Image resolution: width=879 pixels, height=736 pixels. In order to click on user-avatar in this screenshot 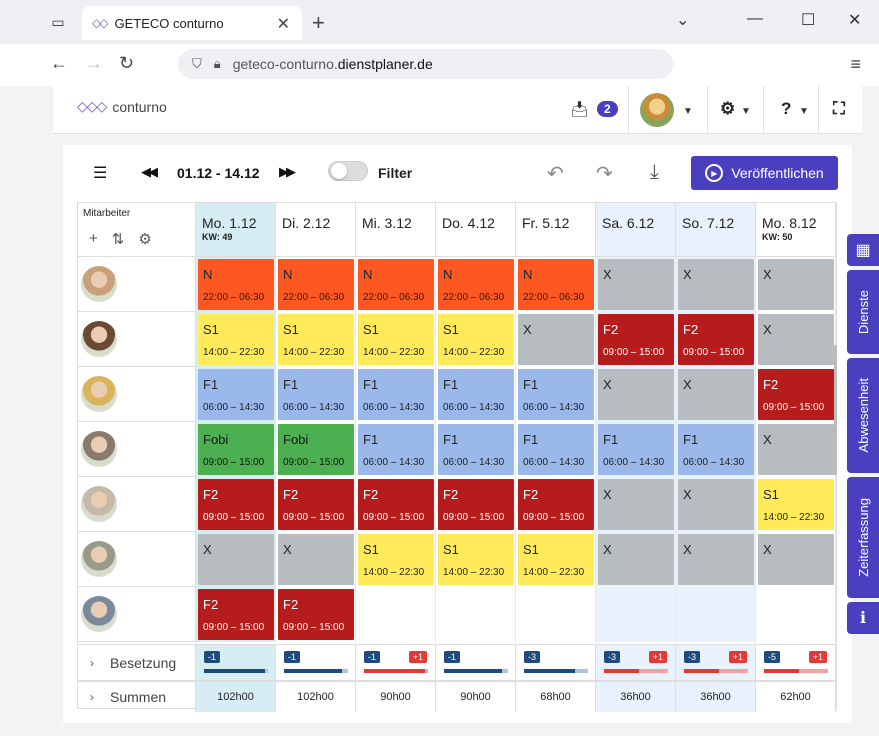, I will do `click(657, 110)`.